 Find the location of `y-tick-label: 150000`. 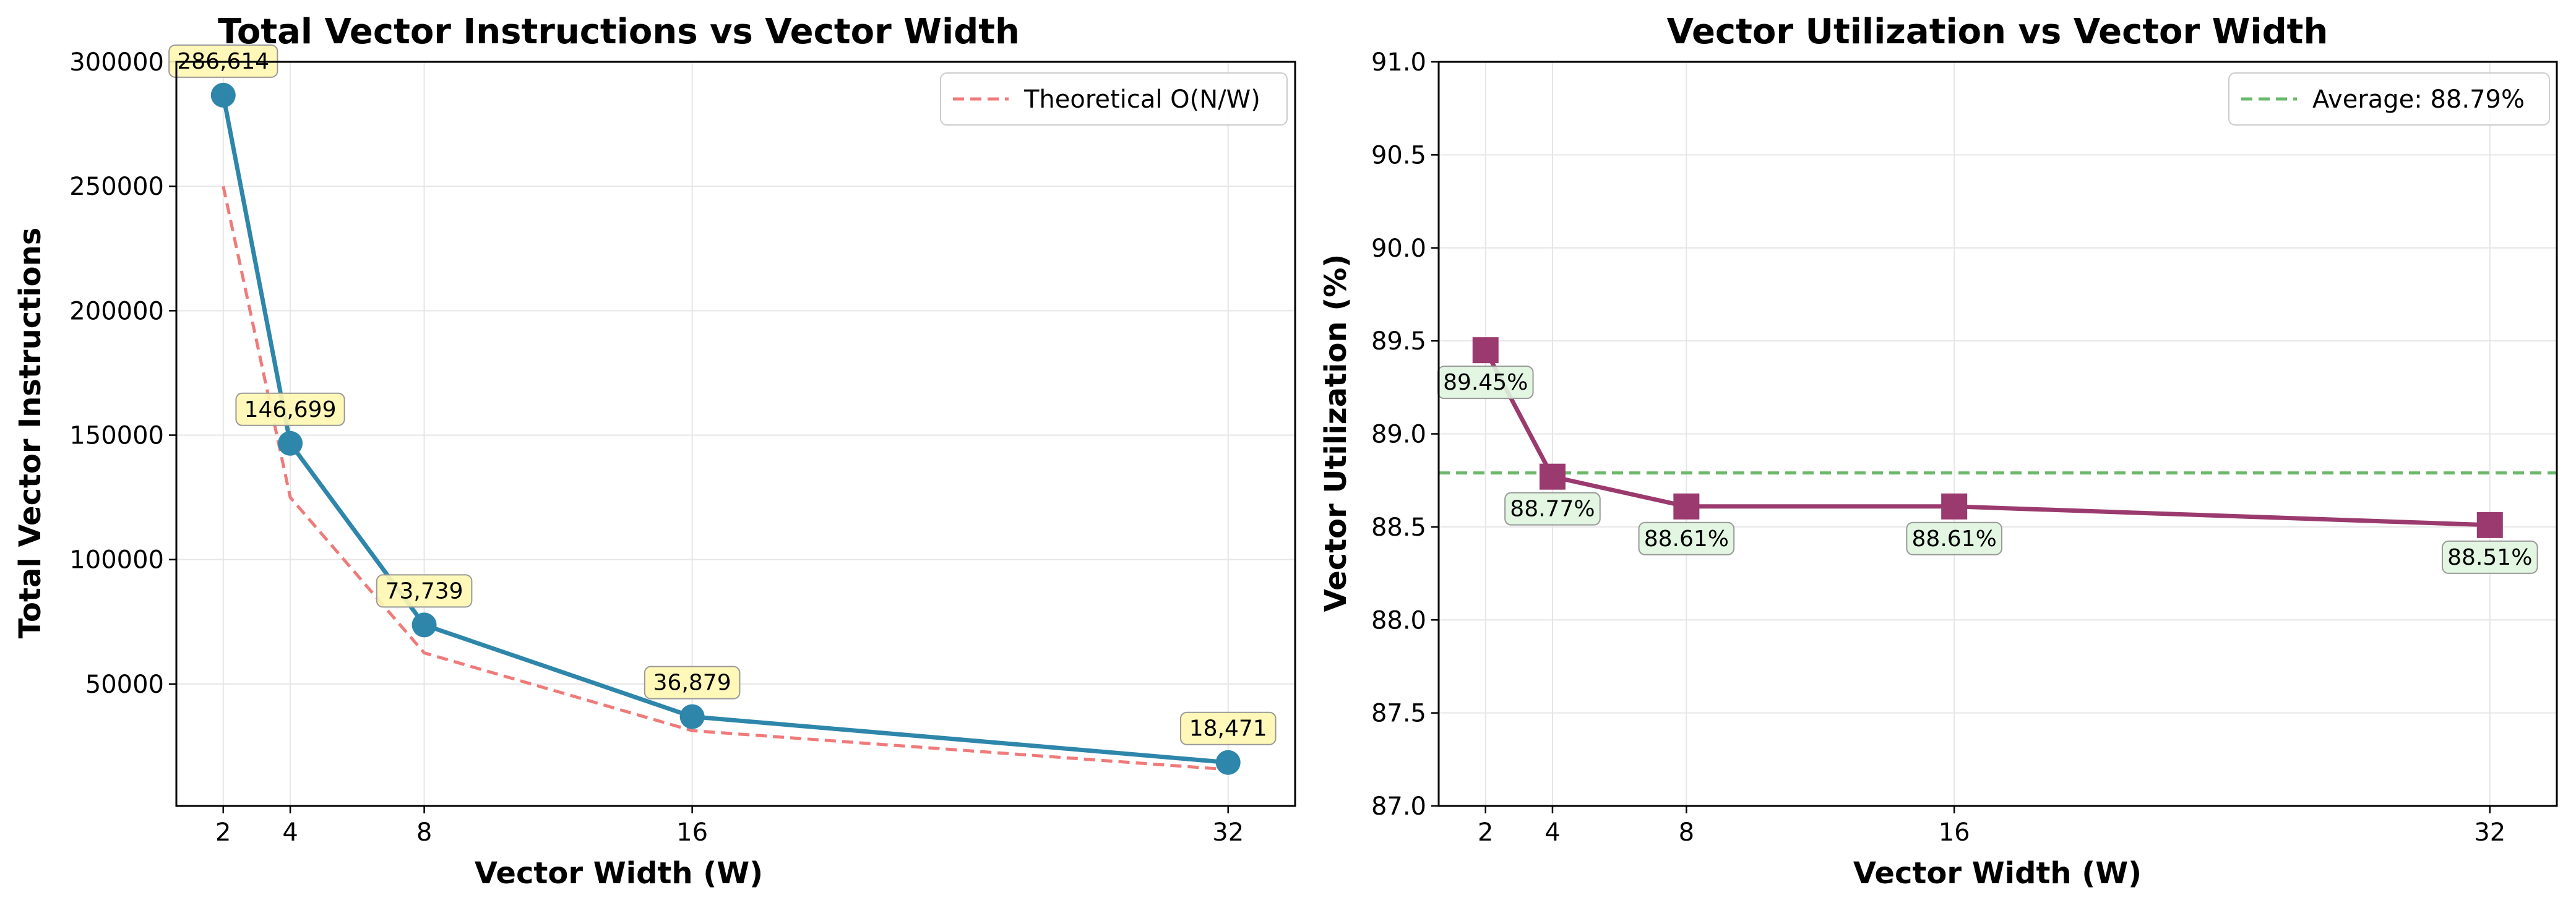

y-tick-label: 150000 is located at coordinates (116, 436).